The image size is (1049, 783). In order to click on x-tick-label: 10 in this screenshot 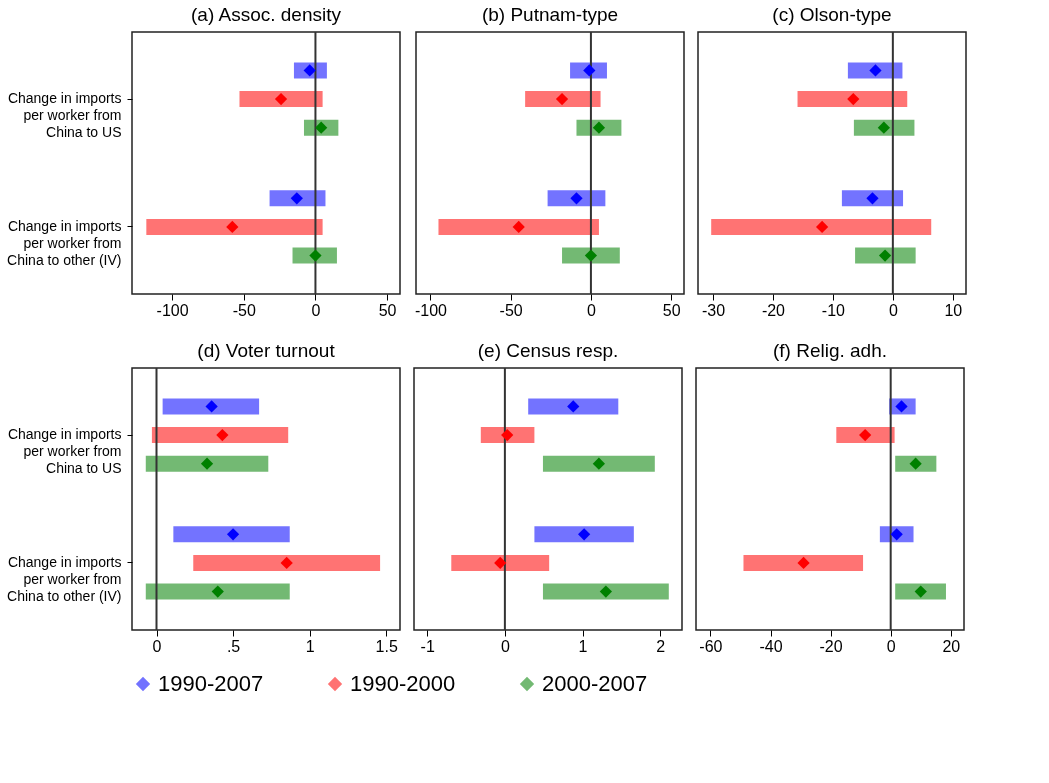, I will do `click(953, 310)`.